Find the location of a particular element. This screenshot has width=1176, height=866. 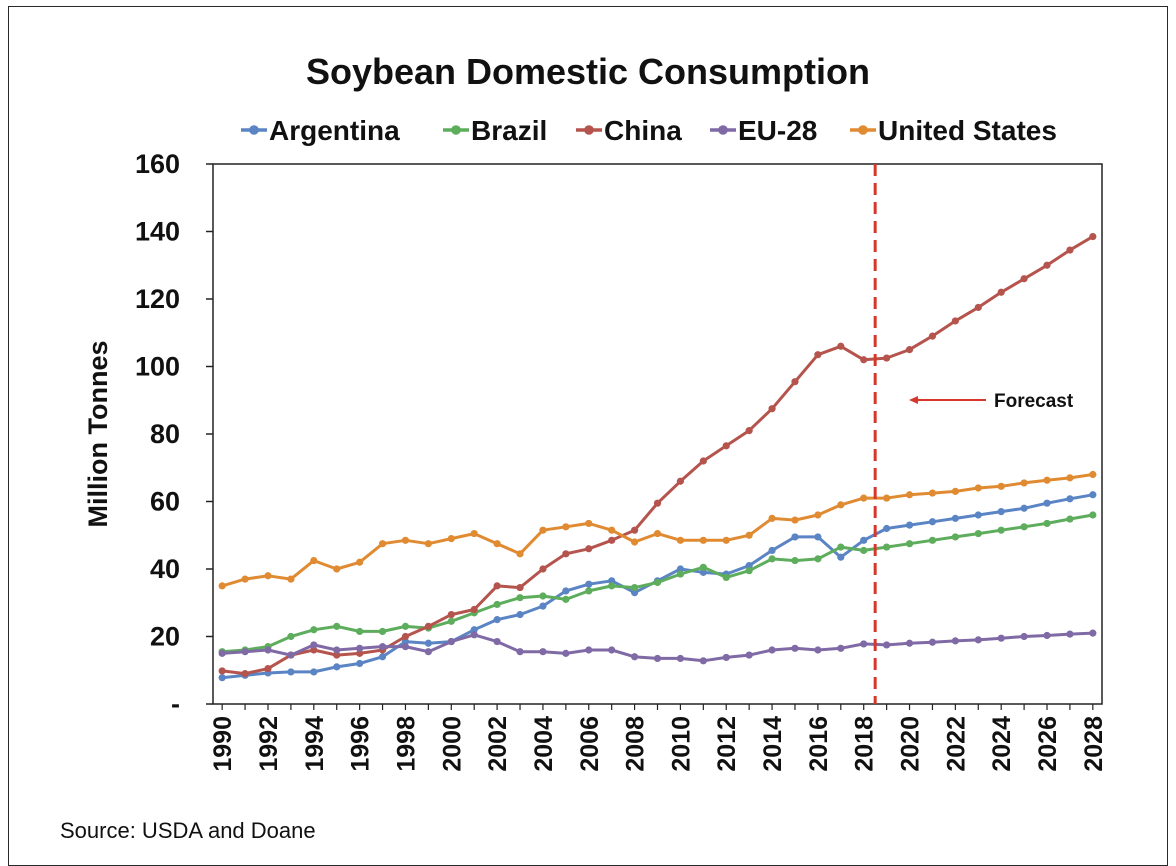

y-tick-label: 120 is located at coordinates (157, 299).